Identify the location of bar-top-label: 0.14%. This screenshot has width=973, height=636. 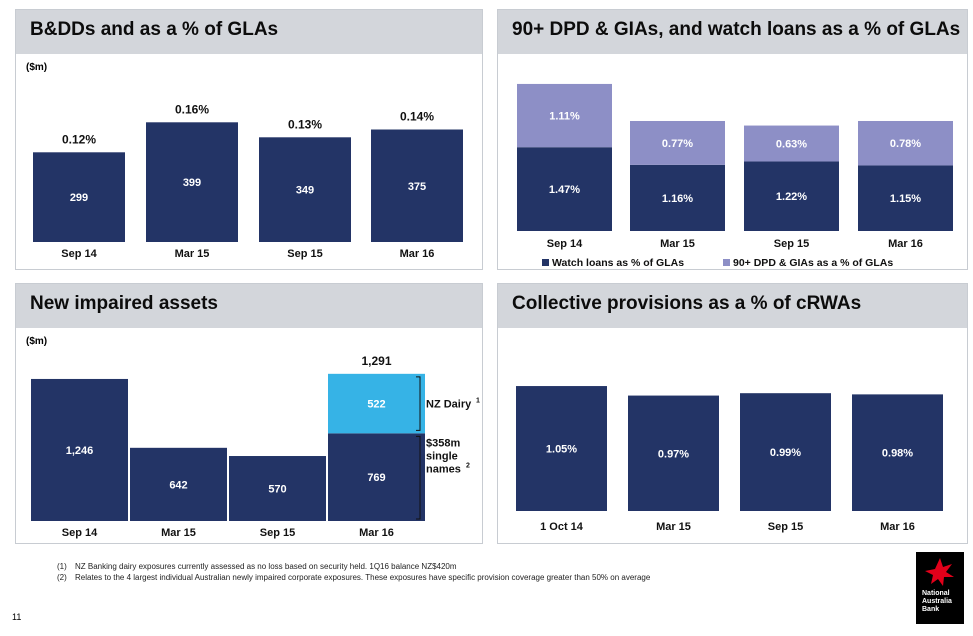
(417, 117).